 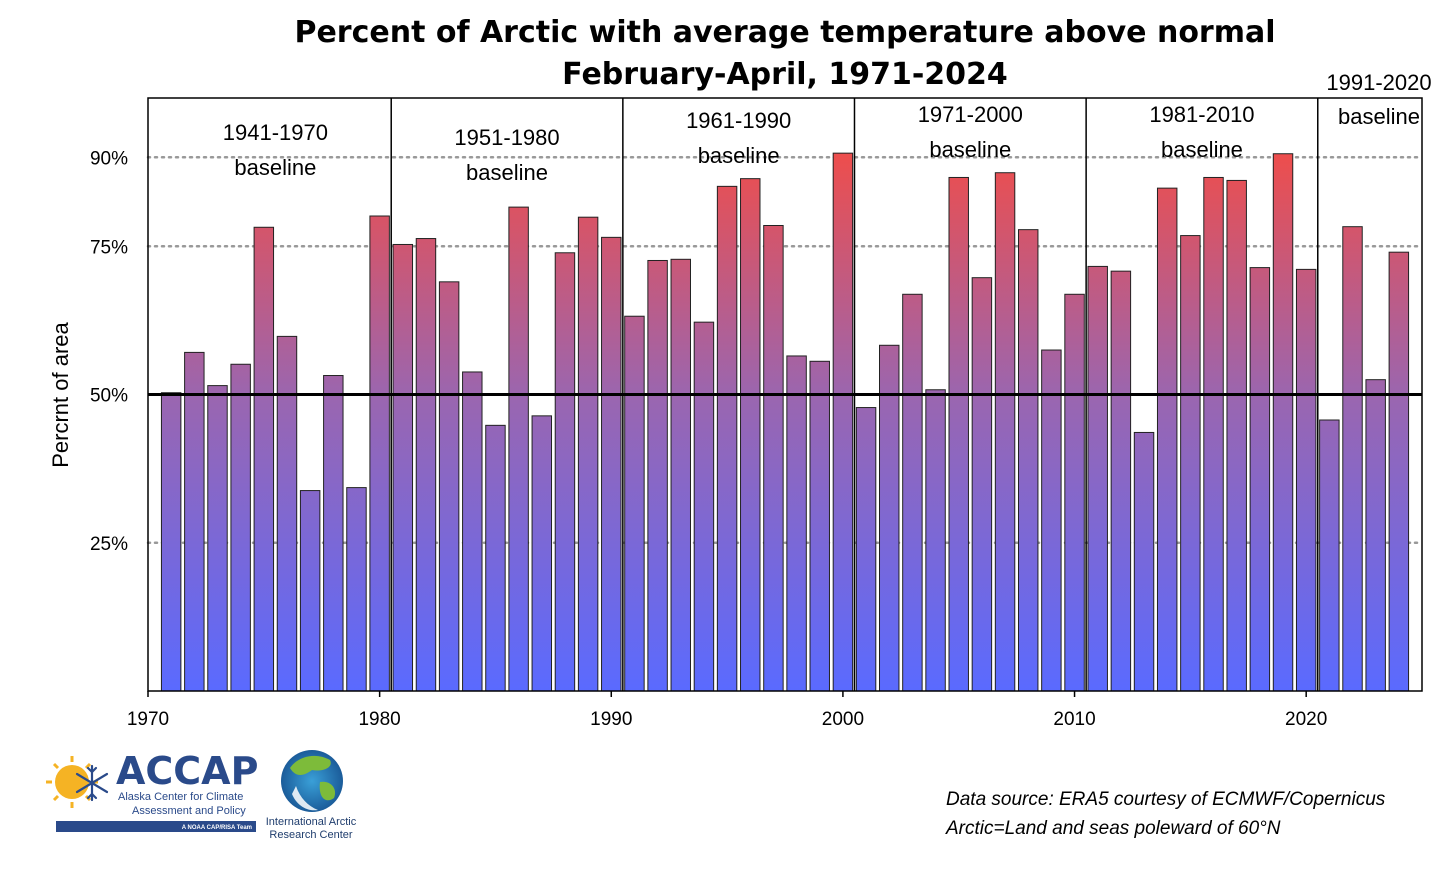 I want to click on accap-tag: A NOAA CAP/RISA Team, so click(x=217, y=828).